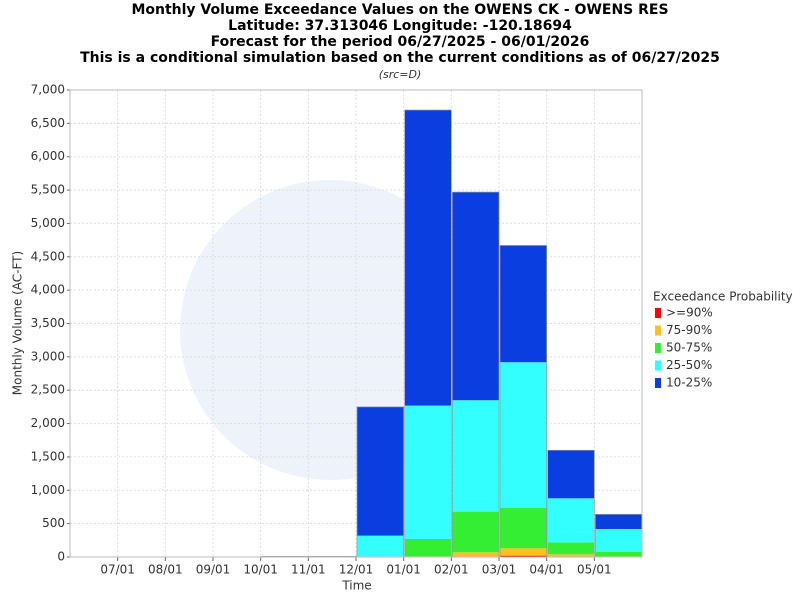  What do you see at coordinates (213, 570) in the screenshot?
I see `x-tick-label: 09/01` at bounding box center [213, 570].